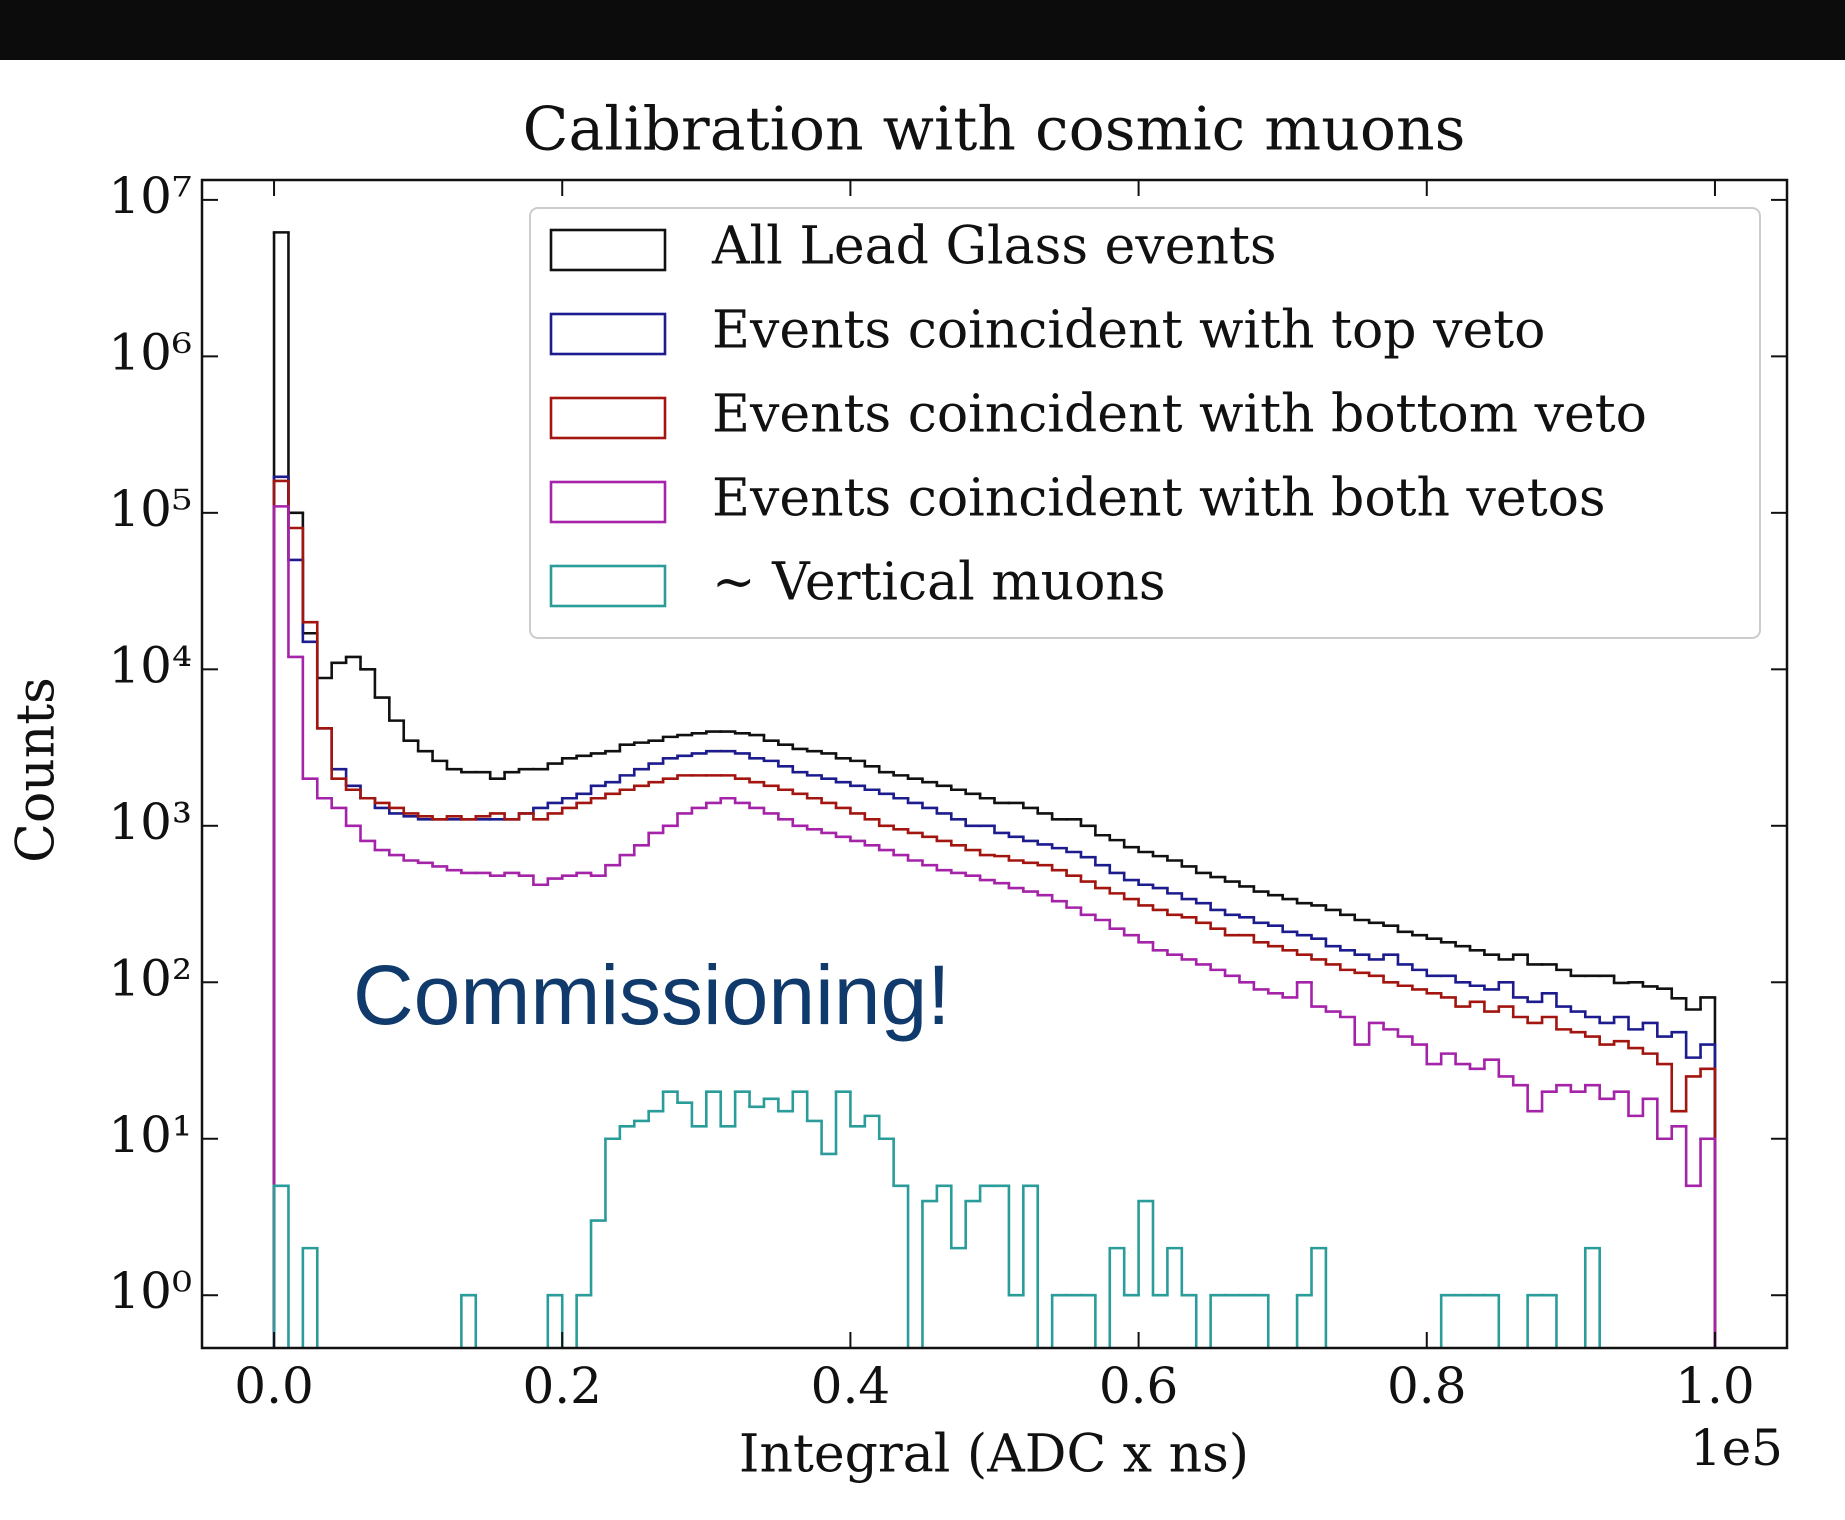 This screenshot has height=1520, width=1845. Describe the element at coordinates (37, 770) in the screenshot. I see `y-axis-label: Counts` at that location.